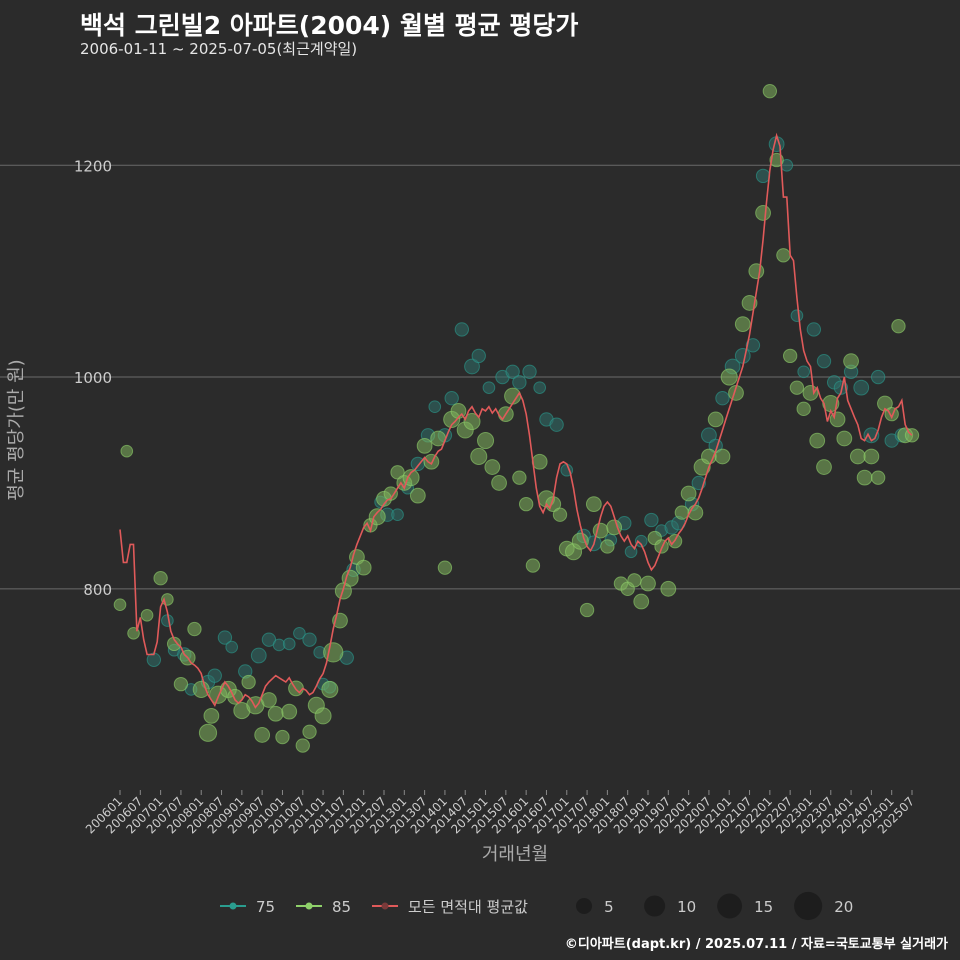  Describe the element at coordinates (341, 907) in the screenshot. I see `legend-label: 85` at that location.